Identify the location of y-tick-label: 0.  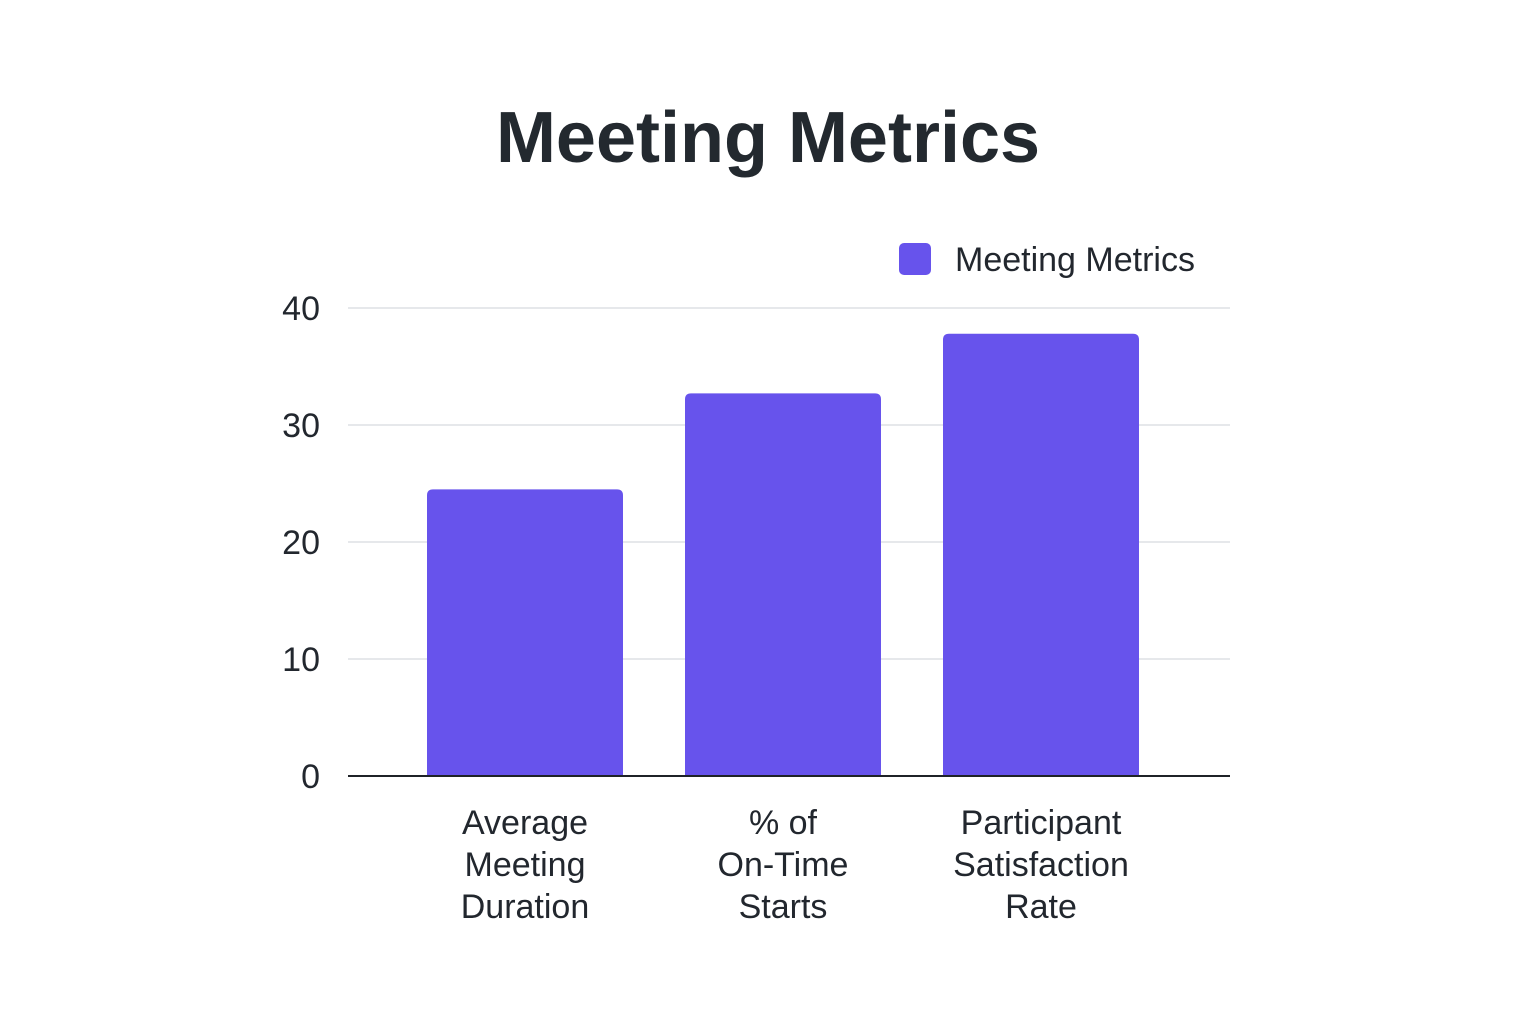
(310, 777).